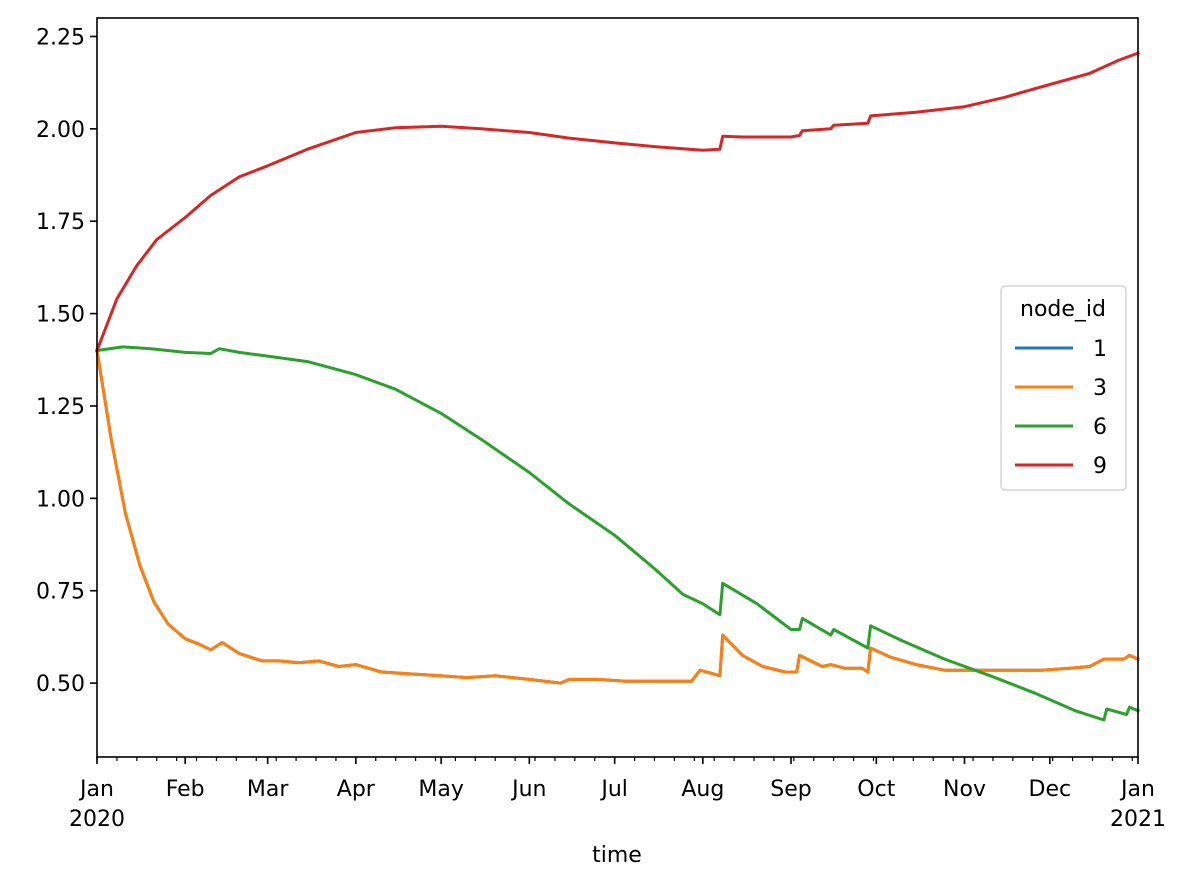 The image size is (1192, 888). Describe the element at coordinates (60, 499) in the screenshot. I see `y-tick-label: 1.00` at that location.